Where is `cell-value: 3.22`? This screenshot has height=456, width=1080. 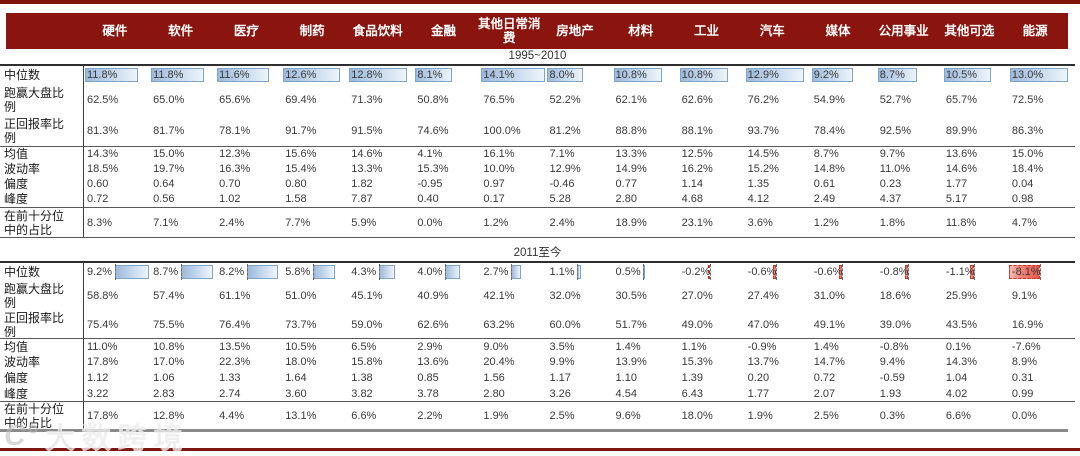
cell-value: 3.22 is located at coordinates (98, 393).